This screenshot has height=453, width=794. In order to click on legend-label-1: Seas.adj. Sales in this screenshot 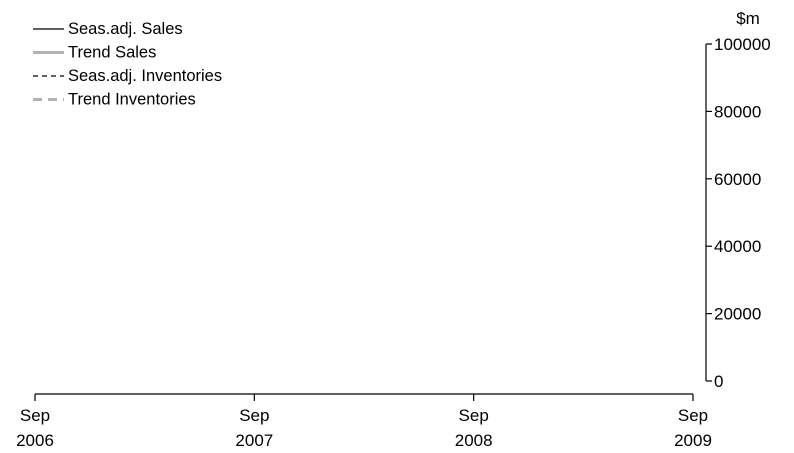, I will do `click(125, 29)`.